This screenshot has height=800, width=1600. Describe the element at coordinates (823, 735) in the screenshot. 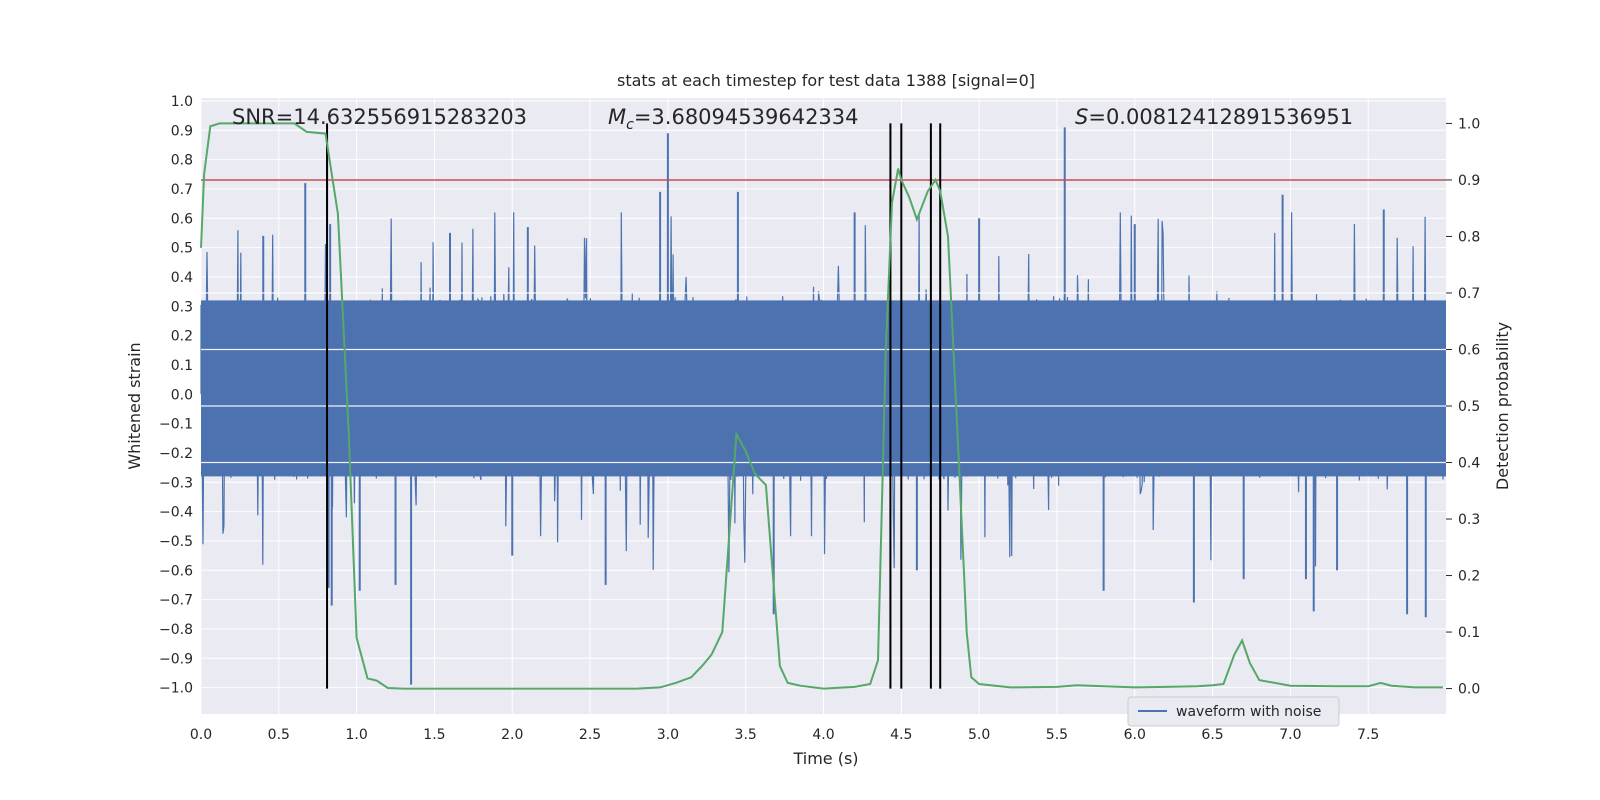

I see `x-tick-label: 4.0` at that location.